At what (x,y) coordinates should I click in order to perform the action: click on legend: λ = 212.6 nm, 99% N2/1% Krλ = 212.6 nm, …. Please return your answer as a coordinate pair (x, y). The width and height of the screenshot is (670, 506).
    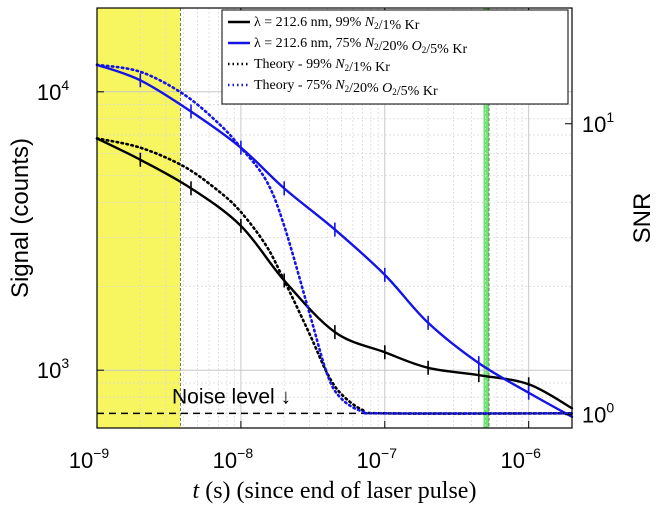
    Looking at the image, I should click on (395, 57).